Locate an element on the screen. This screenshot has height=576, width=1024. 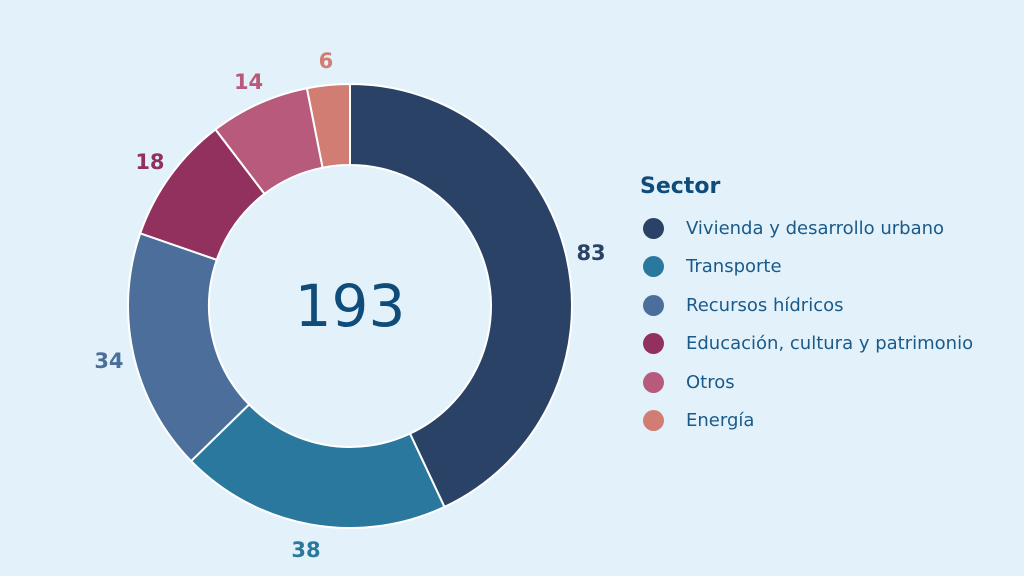
data-label-0: 83 is located at coordinates (590, 253).